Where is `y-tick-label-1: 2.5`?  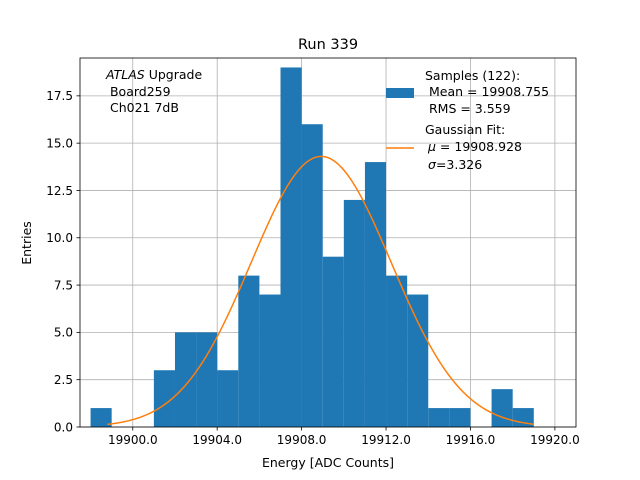 y-tick-label-1: 2.5 is located at coordinates (63, 380).